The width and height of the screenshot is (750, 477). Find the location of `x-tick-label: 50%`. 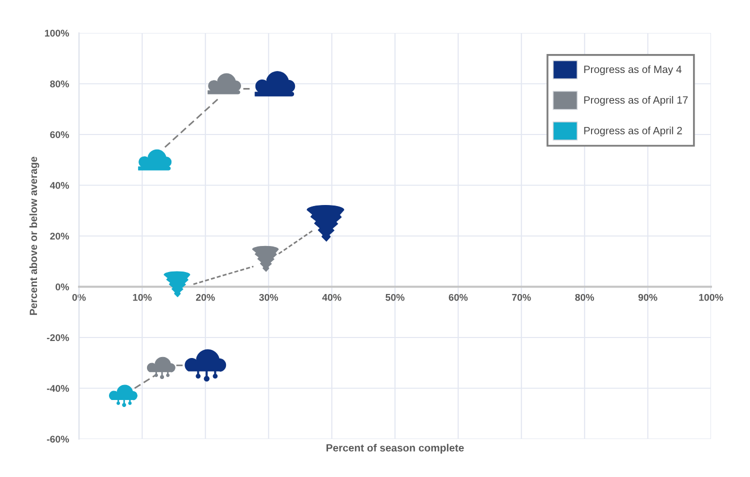

x-tick-label: 50% is located at coordinates (395, 297).